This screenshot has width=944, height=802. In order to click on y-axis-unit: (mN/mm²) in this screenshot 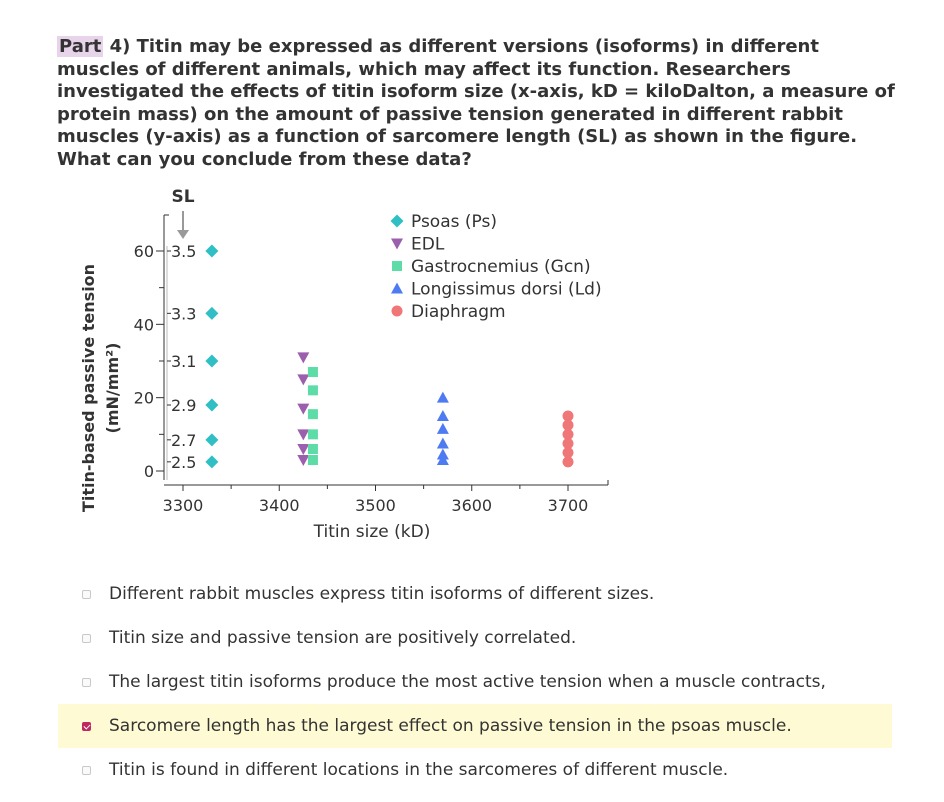, I will do `click(112, 388)`.